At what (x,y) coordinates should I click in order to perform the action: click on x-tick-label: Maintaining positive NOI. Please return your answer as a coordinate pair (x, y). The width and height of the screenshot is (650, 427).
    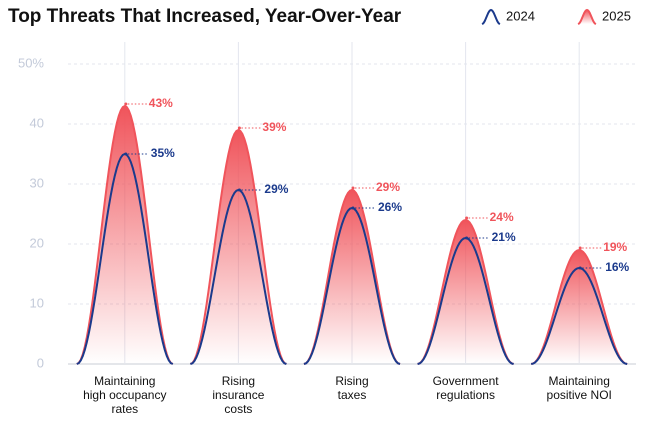
    Looking at the image, I should click on (579, 388).